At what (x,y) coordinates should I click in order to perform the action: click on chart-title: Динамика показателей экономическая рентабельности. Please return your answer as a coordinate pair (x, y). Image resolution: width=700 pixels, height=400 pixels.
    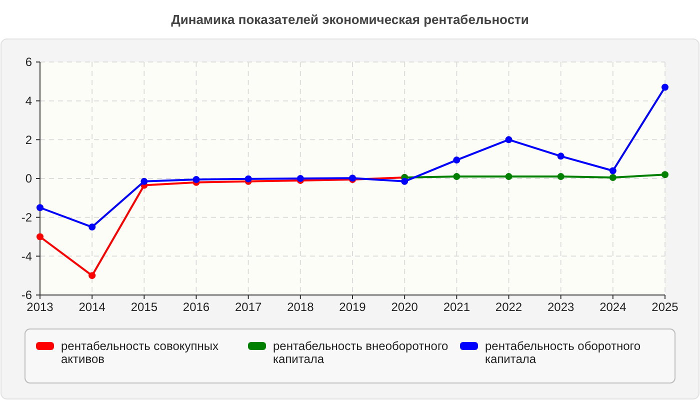
    Looking at the image, I should click on (350, 19).